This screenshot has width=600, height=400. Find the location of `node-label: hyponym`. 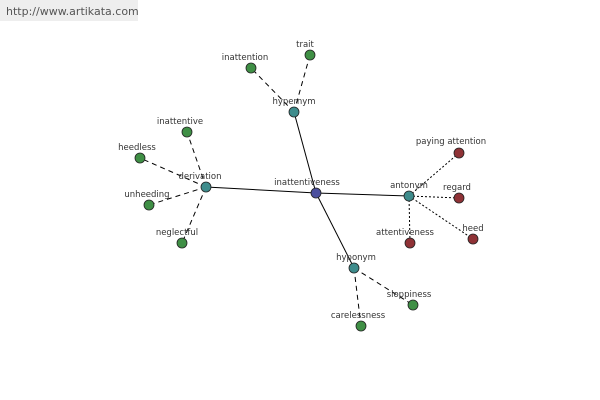

node-label: hyponym is located at coordinates (356, 258).